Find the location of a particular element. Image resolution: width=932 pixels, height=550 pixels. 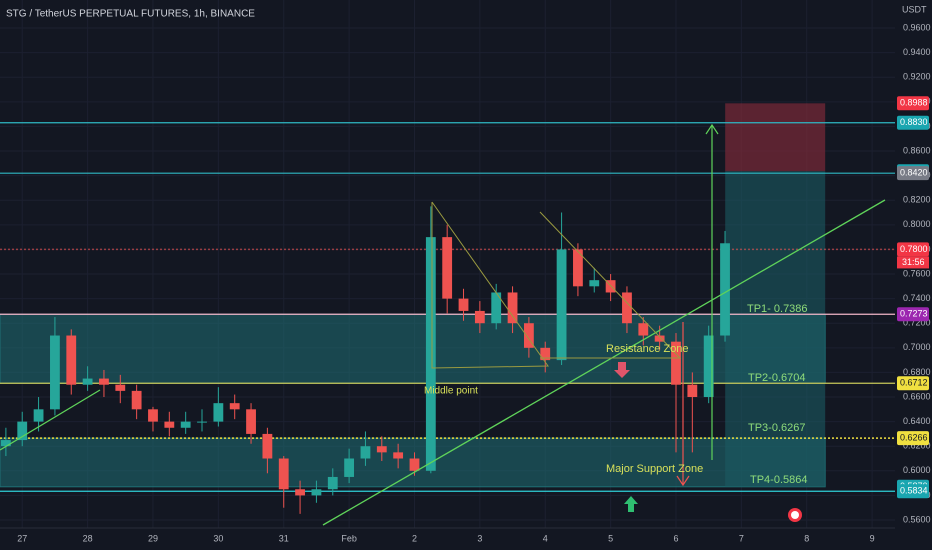

y-tick-label: 0.5600 is located at coordinates (917, 519).